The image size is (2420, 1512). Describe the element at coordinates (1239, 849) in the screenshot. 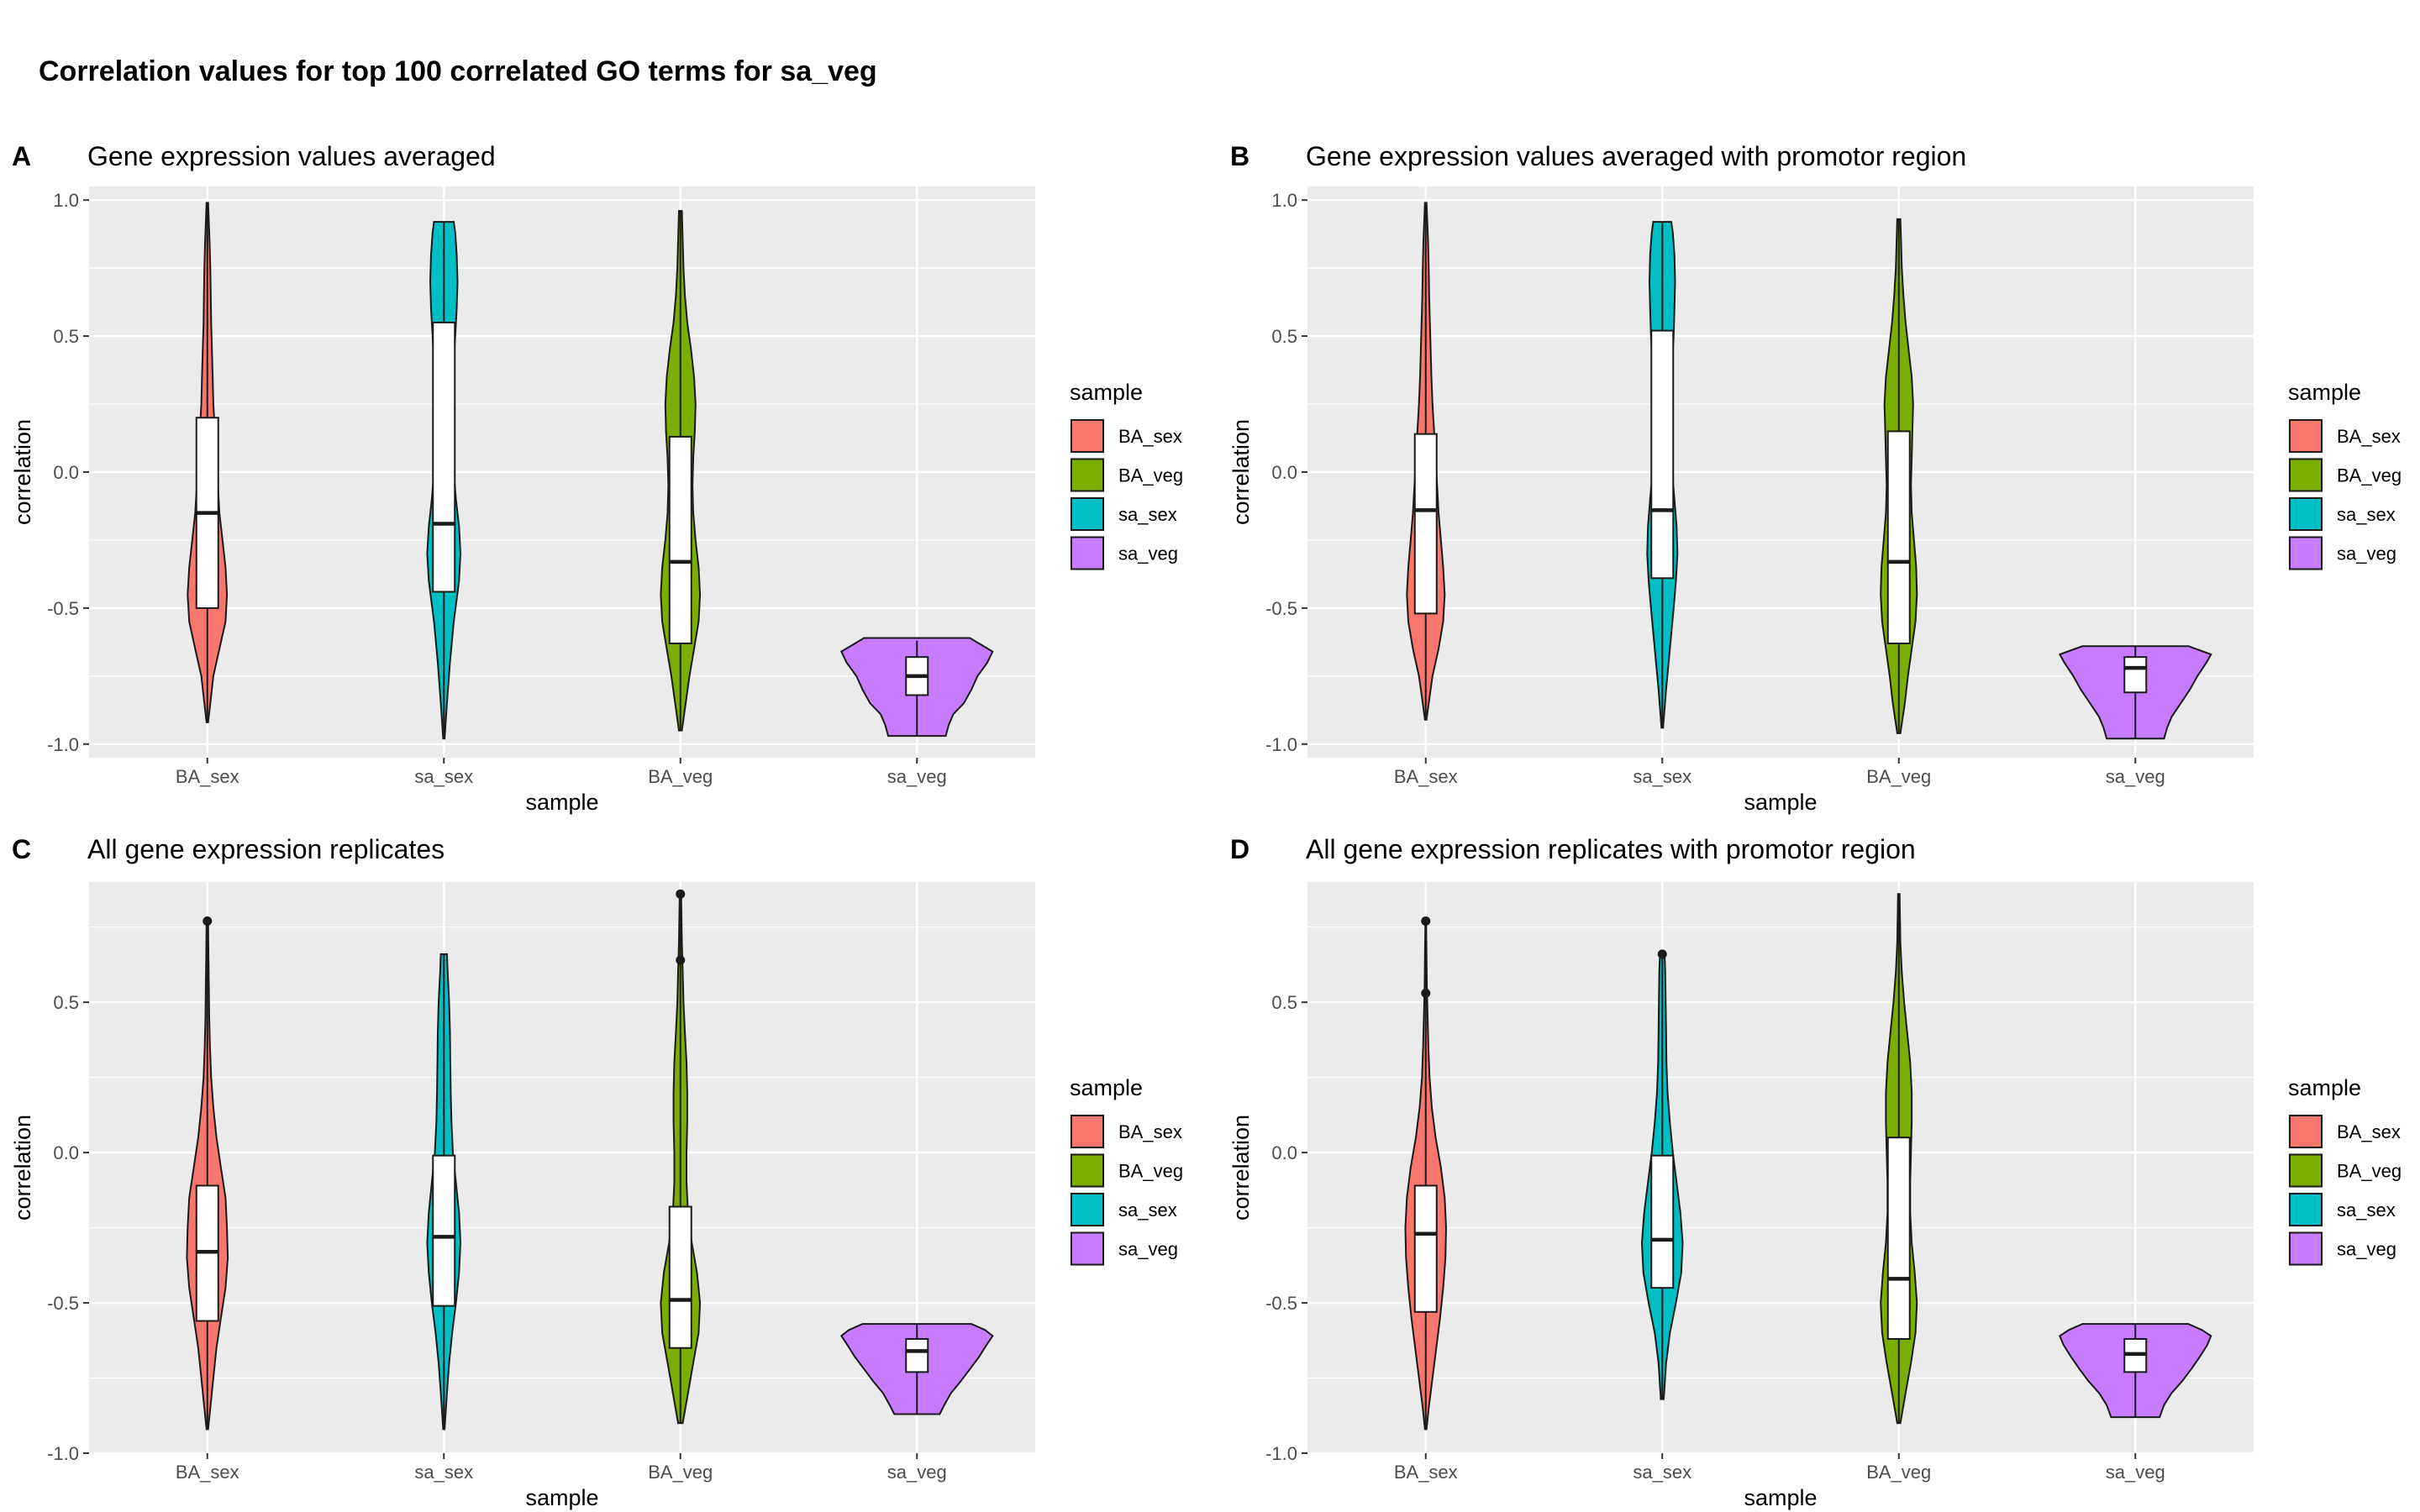

I see `panel-letter: D` at that location.